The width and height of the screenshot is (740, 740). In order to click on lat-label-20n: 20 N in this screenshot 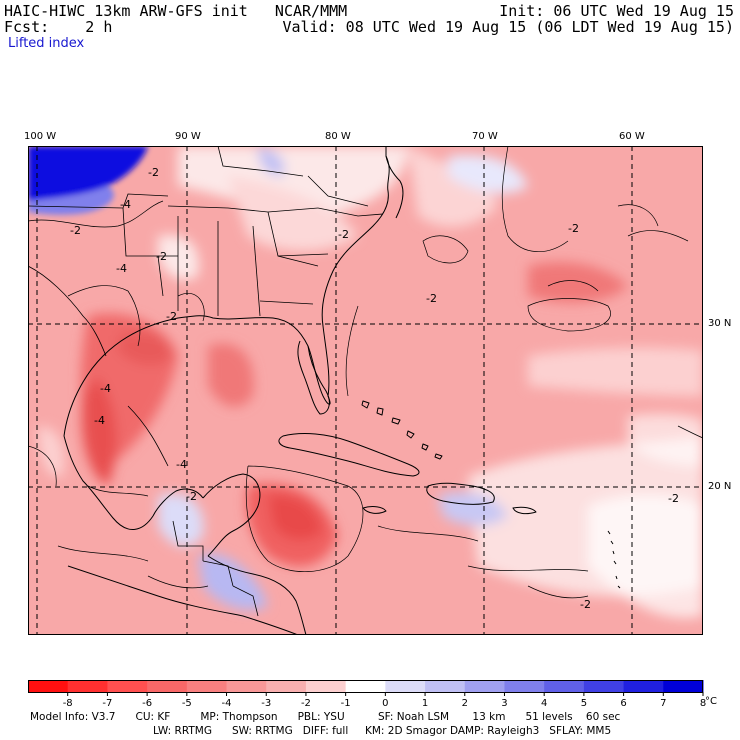, I will do `click(720, 486)`.